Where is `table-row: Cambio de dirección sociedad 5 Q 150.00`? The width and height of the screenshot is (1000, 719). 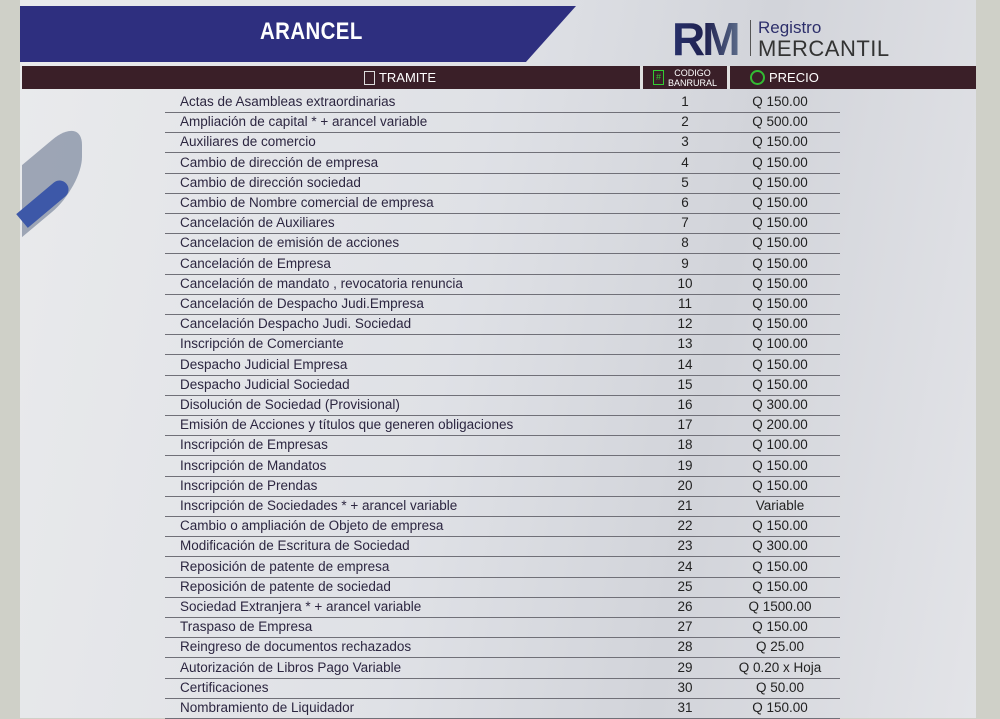
table-row: Cambio de dirección sociedad 5 Q 150.00 is located at coordinates (502, 183).